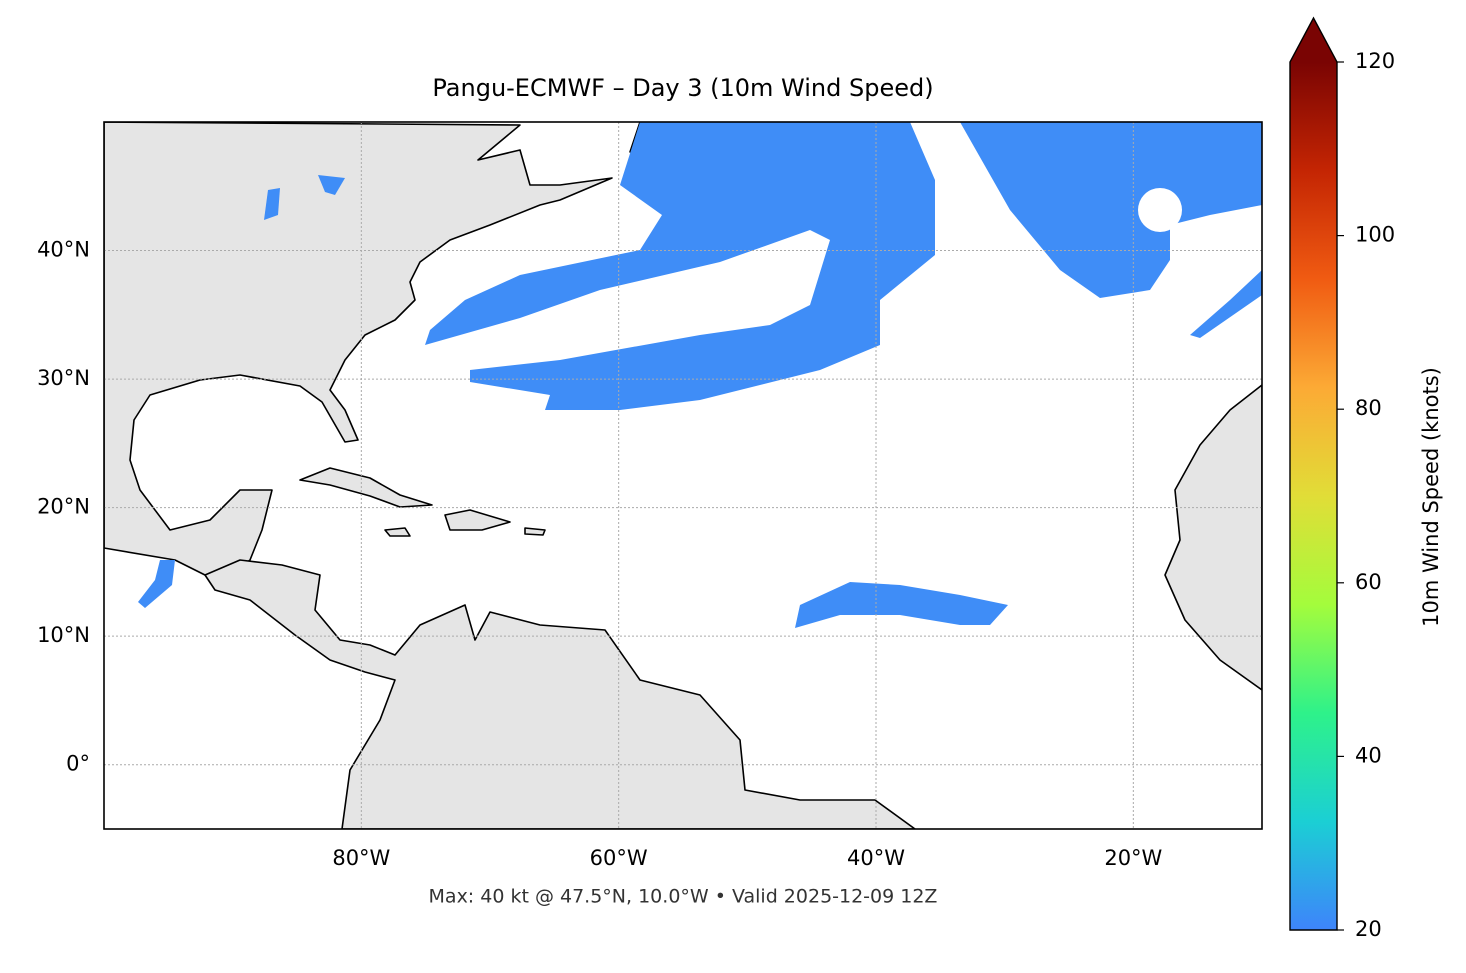 This screenshot has width=1466, height=973. Describe the element at coordinates (1368, 929) in the screenshot. I see `colorbar-tick-label: 20` at that location.